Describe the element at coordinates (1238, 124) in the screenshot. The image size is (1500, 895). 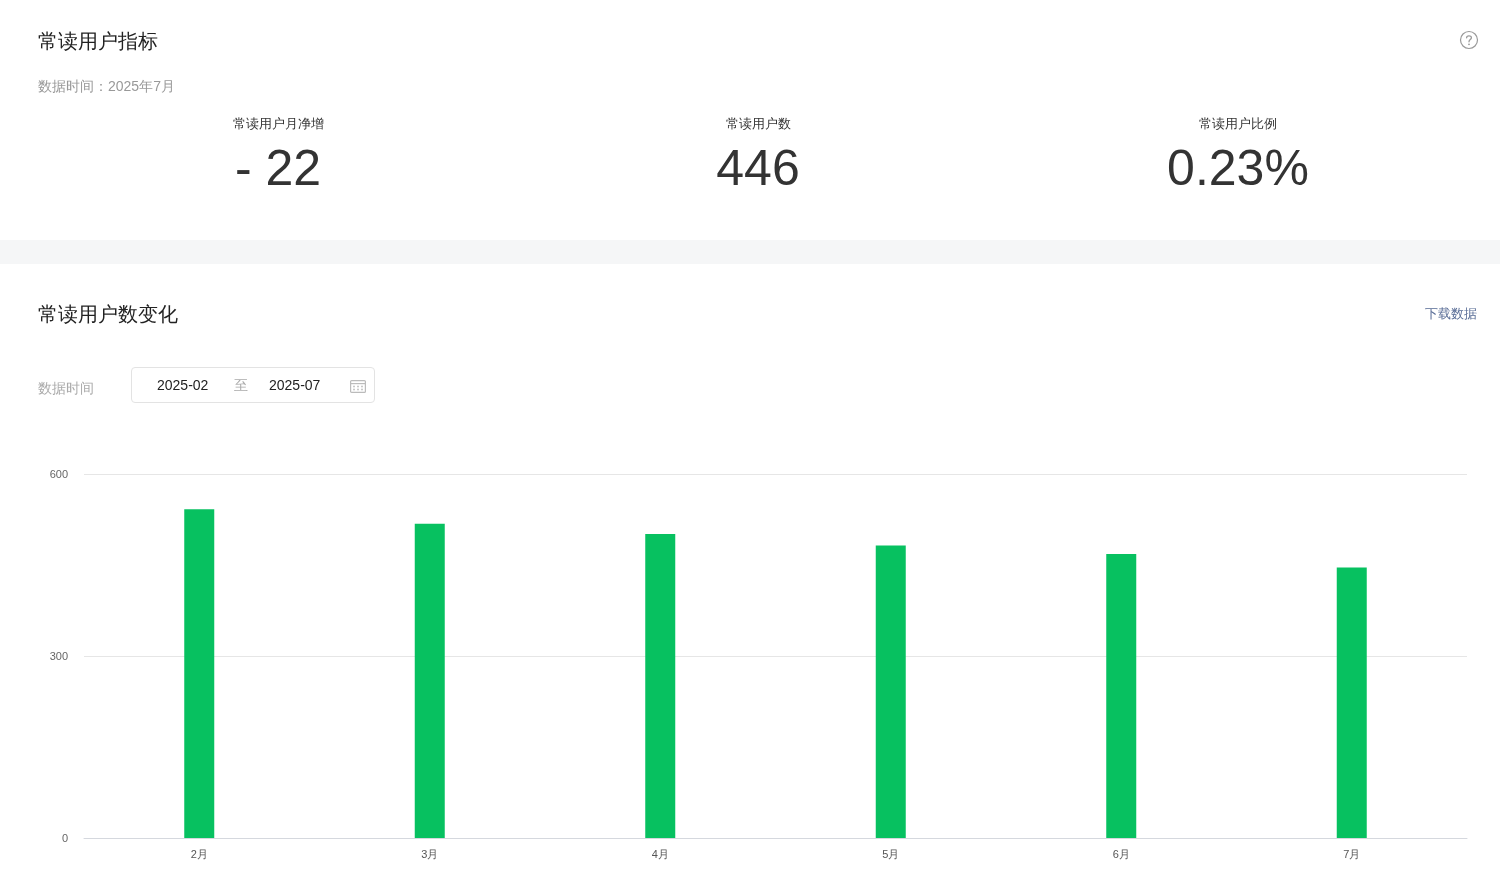
I see `text: 常读用户比例` at that location.